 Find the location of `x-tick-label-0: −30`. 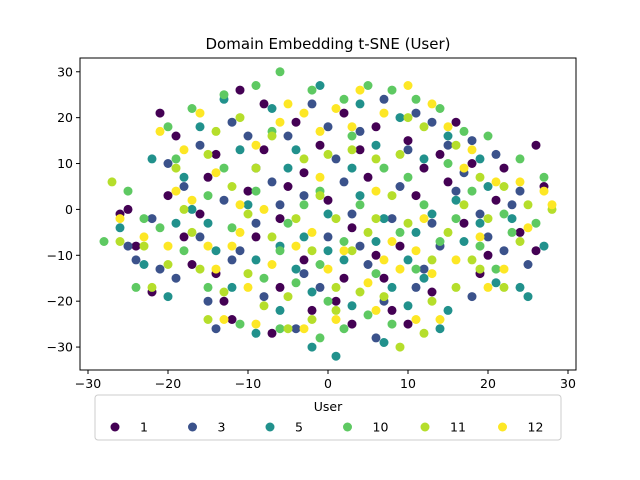

x-tick-label-0: −30 is located at coordinates (88, 383).